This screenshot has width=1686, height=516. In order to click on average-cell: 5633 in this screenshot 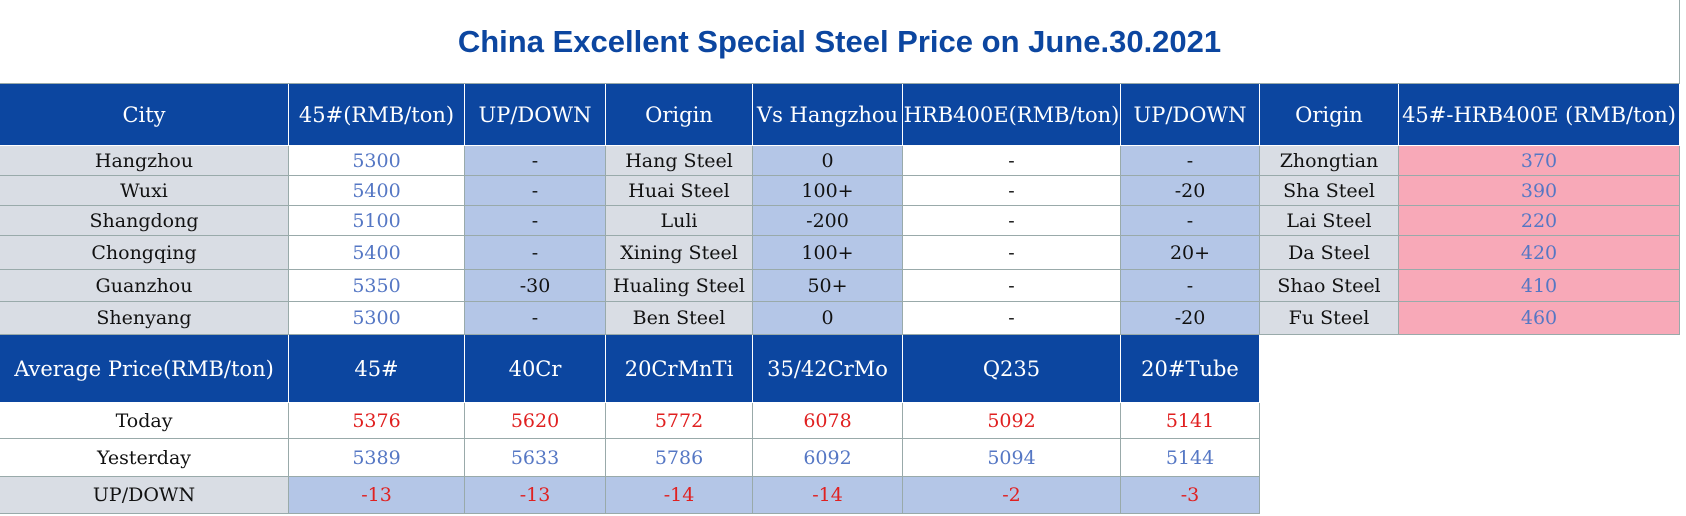, I will do `click(535, 458)`.